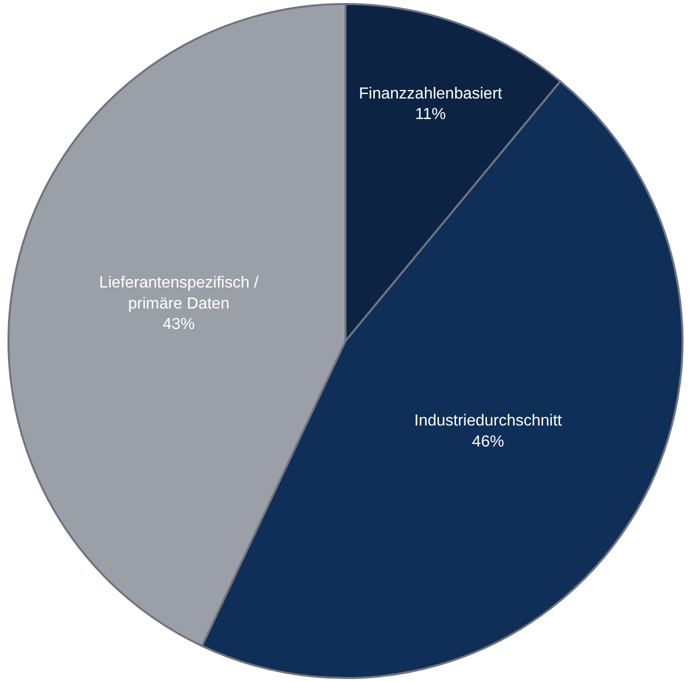  Describe the element at coordinates (178, 325) in the screenshot. I see `data-label: 43%` at that location.